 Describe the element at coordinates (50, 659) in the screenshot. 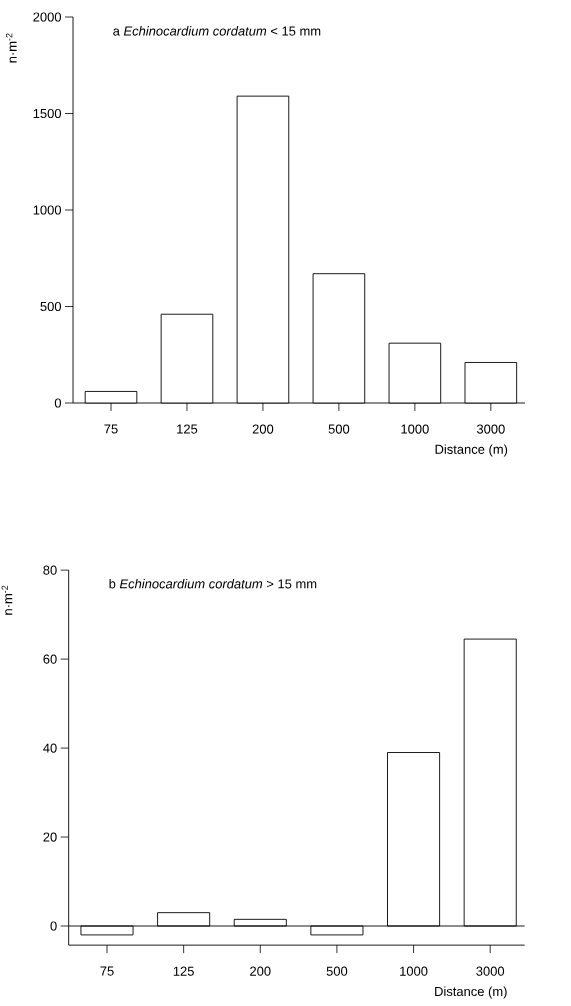

I see `y-tick-label: 60` at that location.